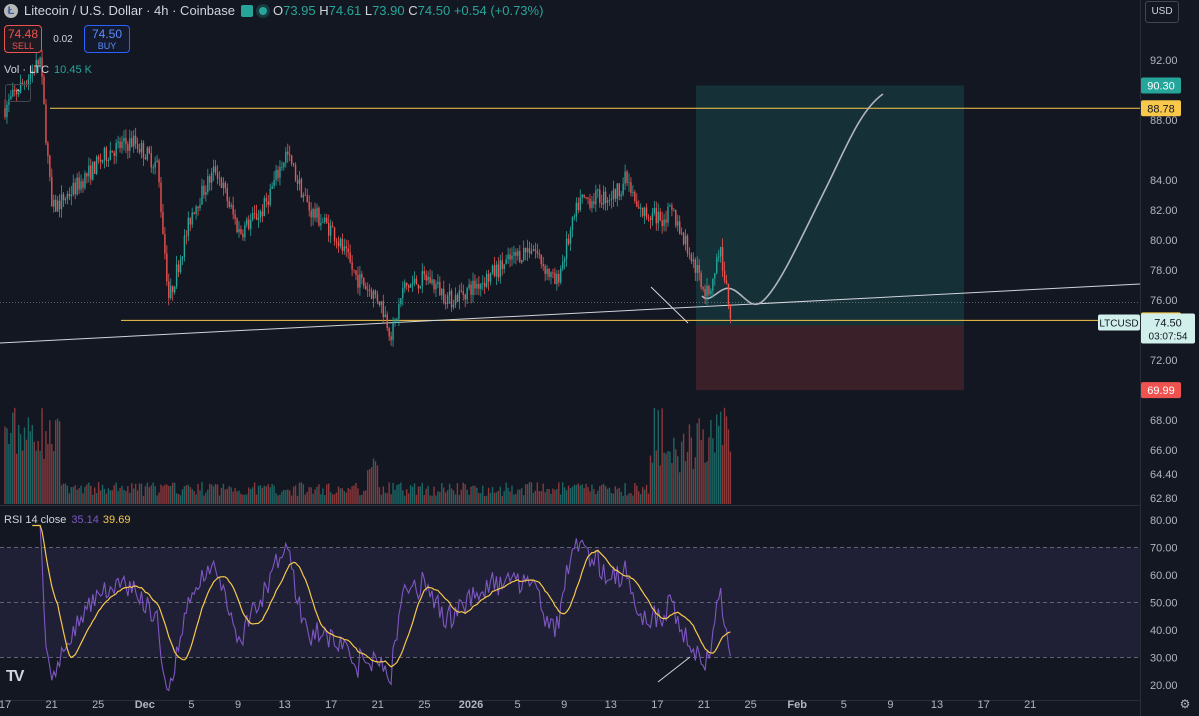 This screenshot has height=716, width=1199. I want to click on buy-button: 74.50 BUY, so click(107, 39).